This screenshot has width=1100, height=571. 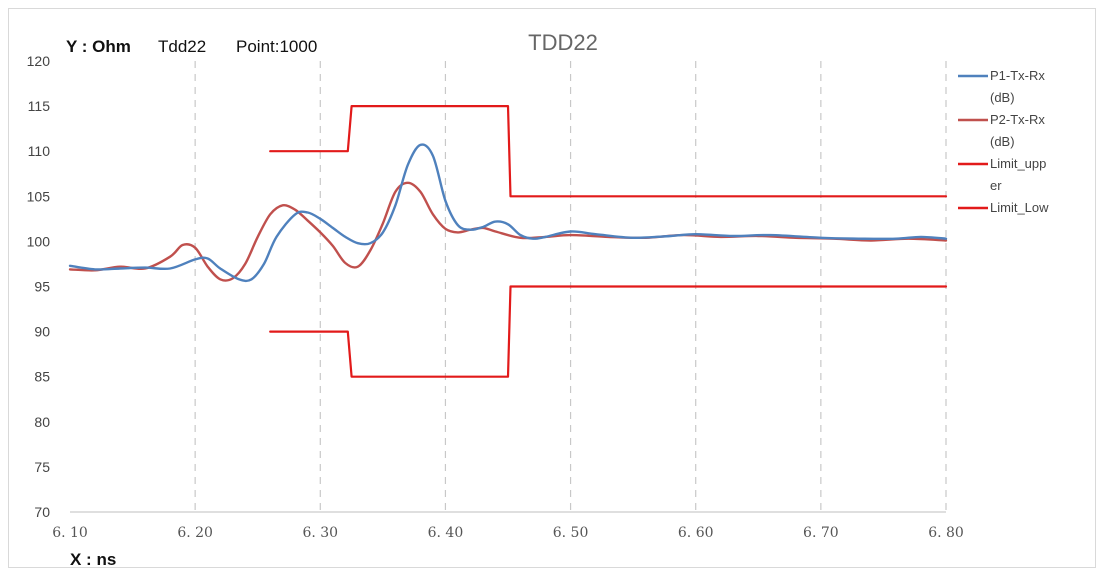 I want to click on y-tick-label: 115, so click(x=39, y=106).